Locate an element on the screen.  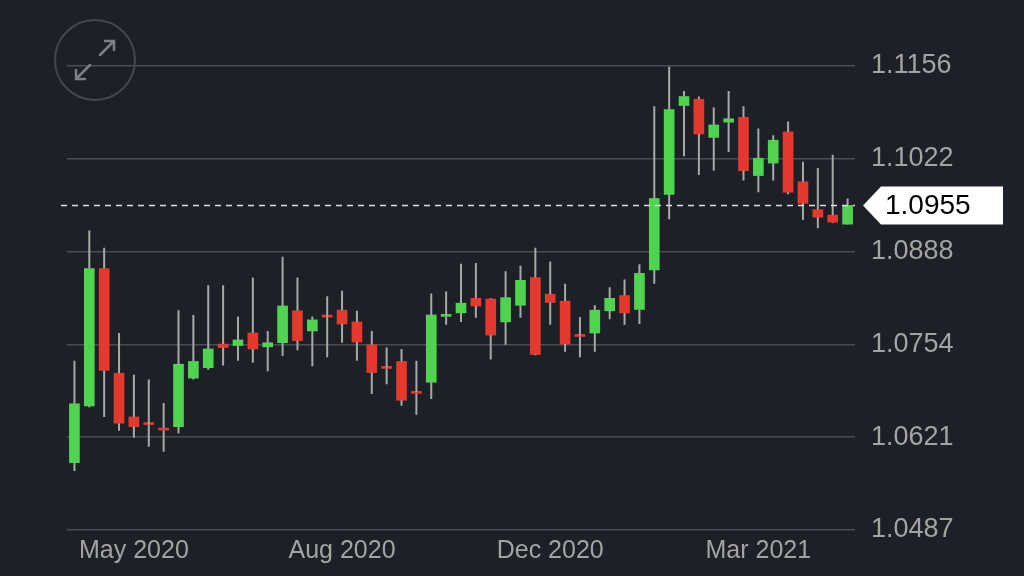
y-tick-label: 1.0754 is located at coordinates (912, 343).